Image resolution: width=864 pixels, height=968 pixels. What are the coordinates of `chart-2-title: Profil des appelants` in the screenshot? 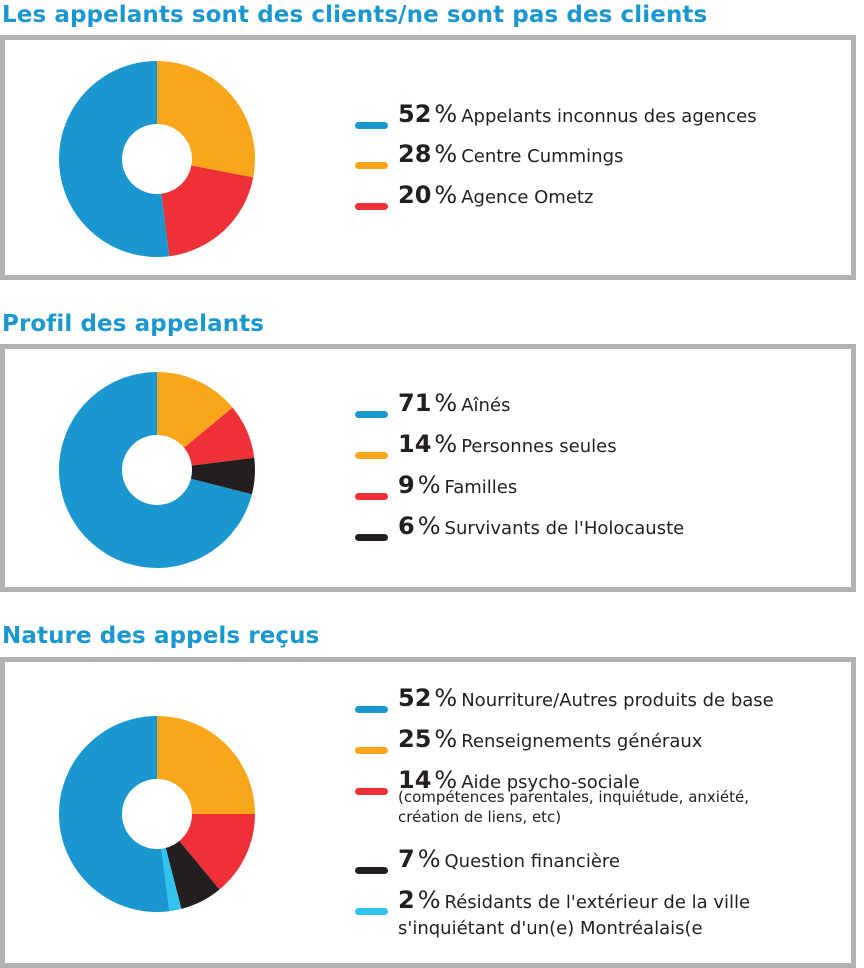 It's located at (133, 324).